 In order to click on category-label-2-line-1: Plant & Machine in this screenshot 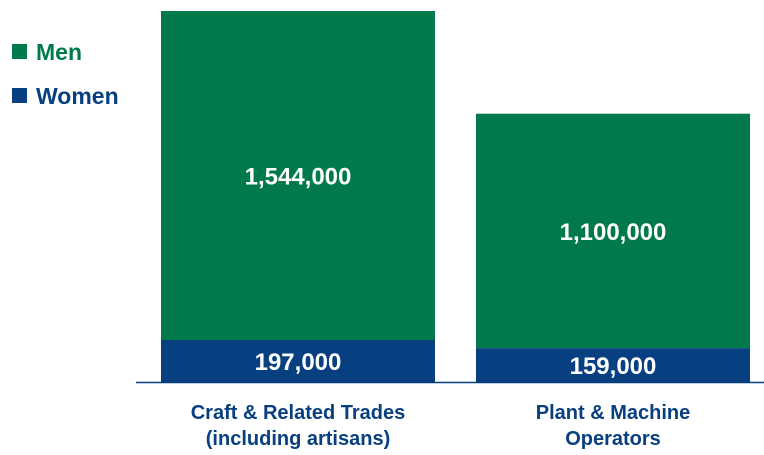, I will do `click(613, 413)`.